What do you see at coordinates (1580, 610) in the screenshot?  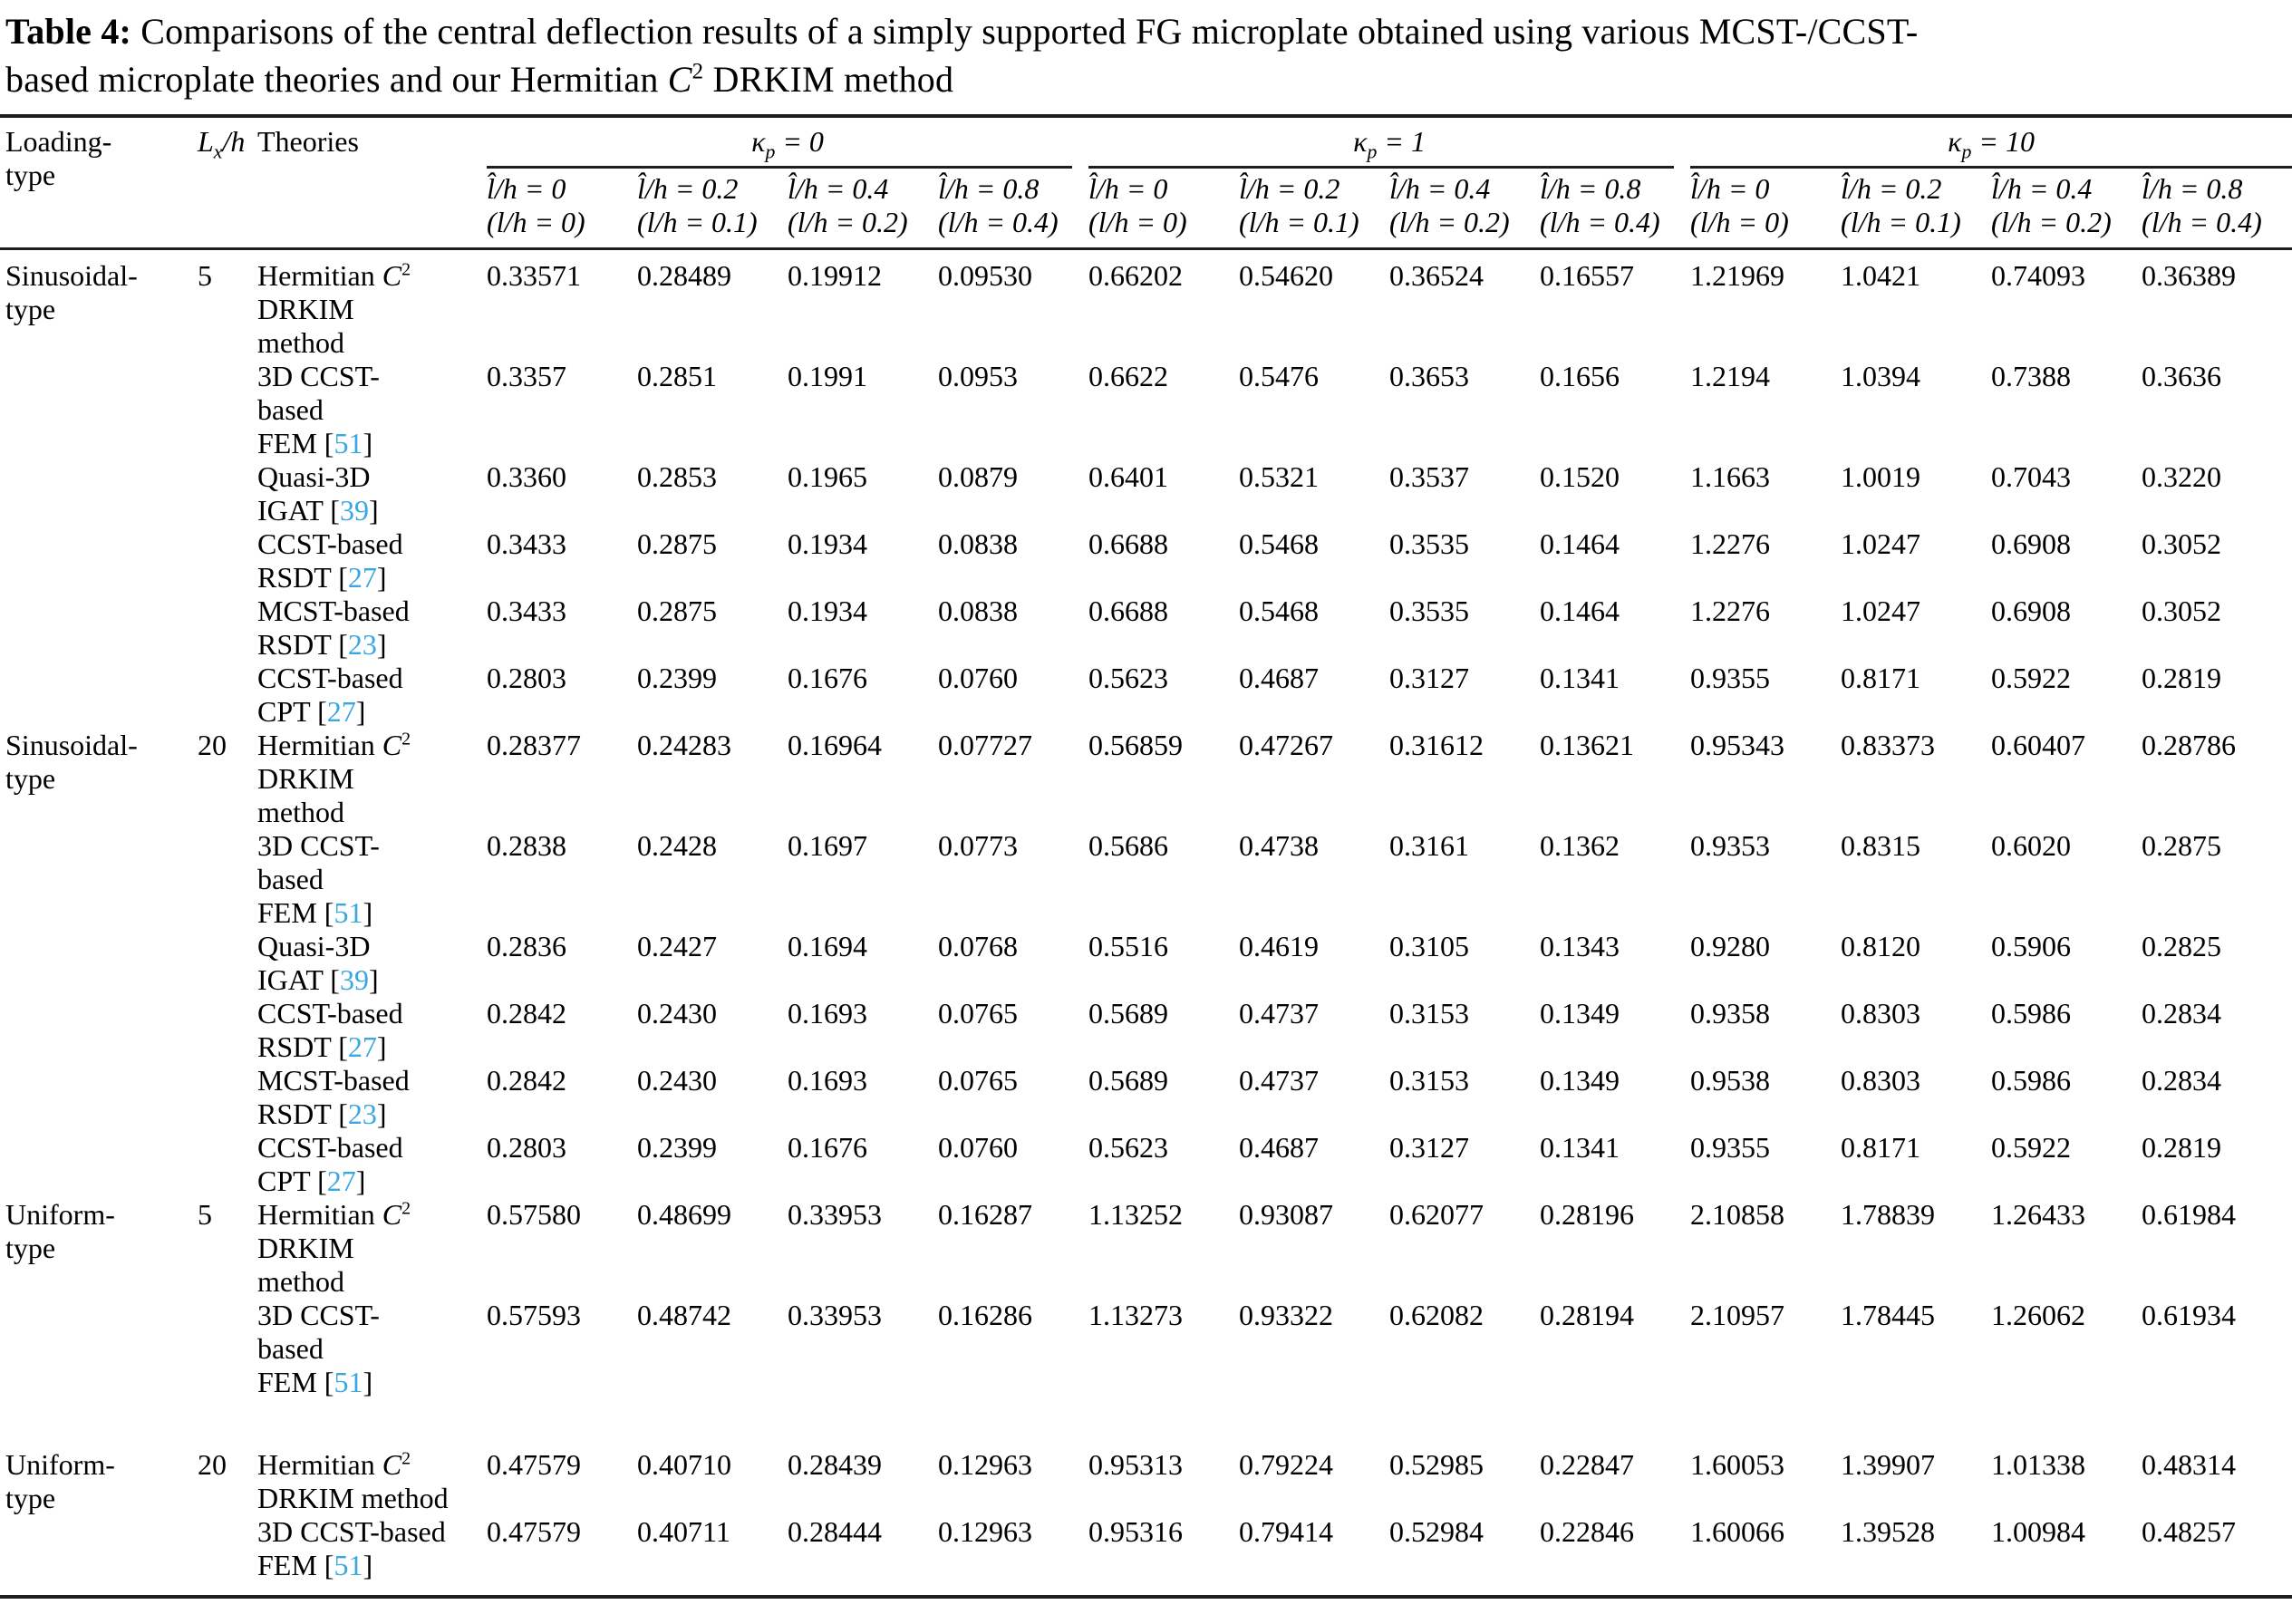 I see `value-cell: 0.1464` at bounding box center [1580, 610].